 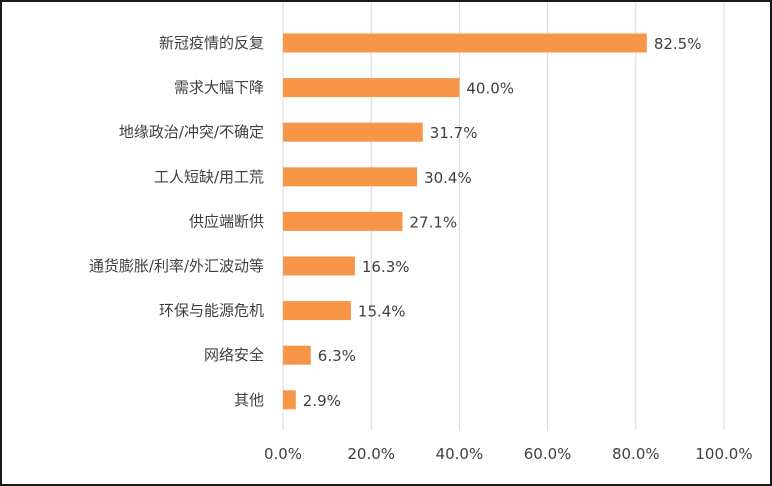 What do you see at coordinates (548, 454) in the screenshot?
I see `x-tick-label: 60.0%` at bounding box center [548, 454].